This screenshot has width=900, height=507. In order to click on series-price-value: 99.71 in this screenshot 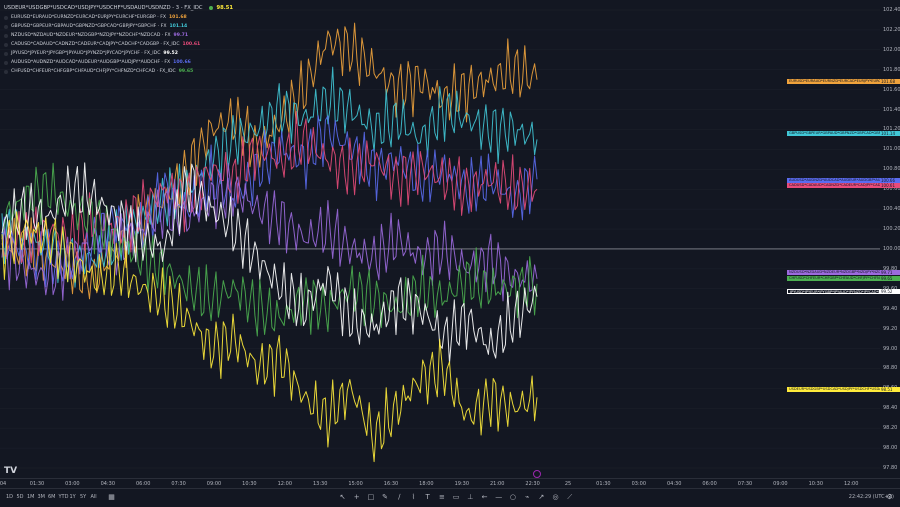, I will do `click(890, 272)`.